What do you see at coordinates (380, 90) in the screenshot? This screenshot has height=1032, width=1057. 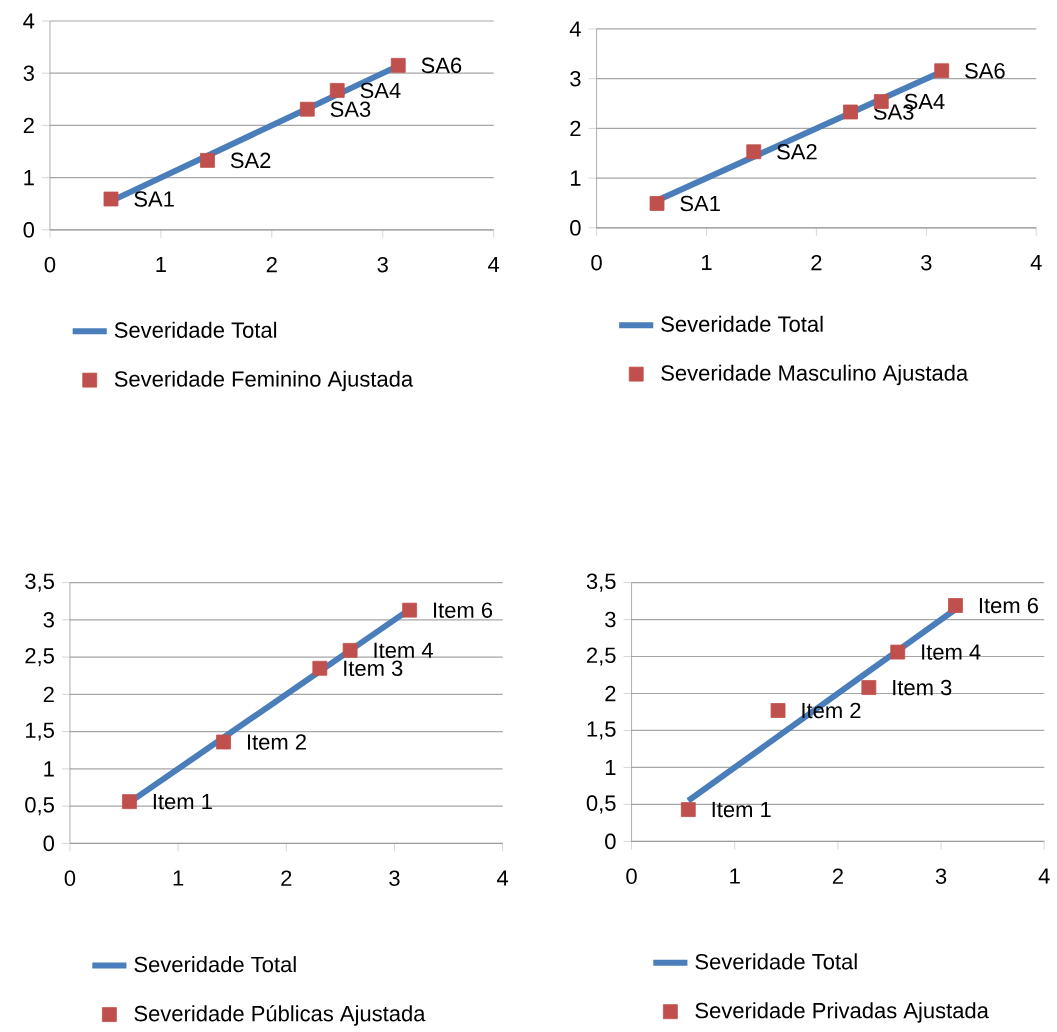 I see `annotation: SA4` at bounding box center [380, 90].